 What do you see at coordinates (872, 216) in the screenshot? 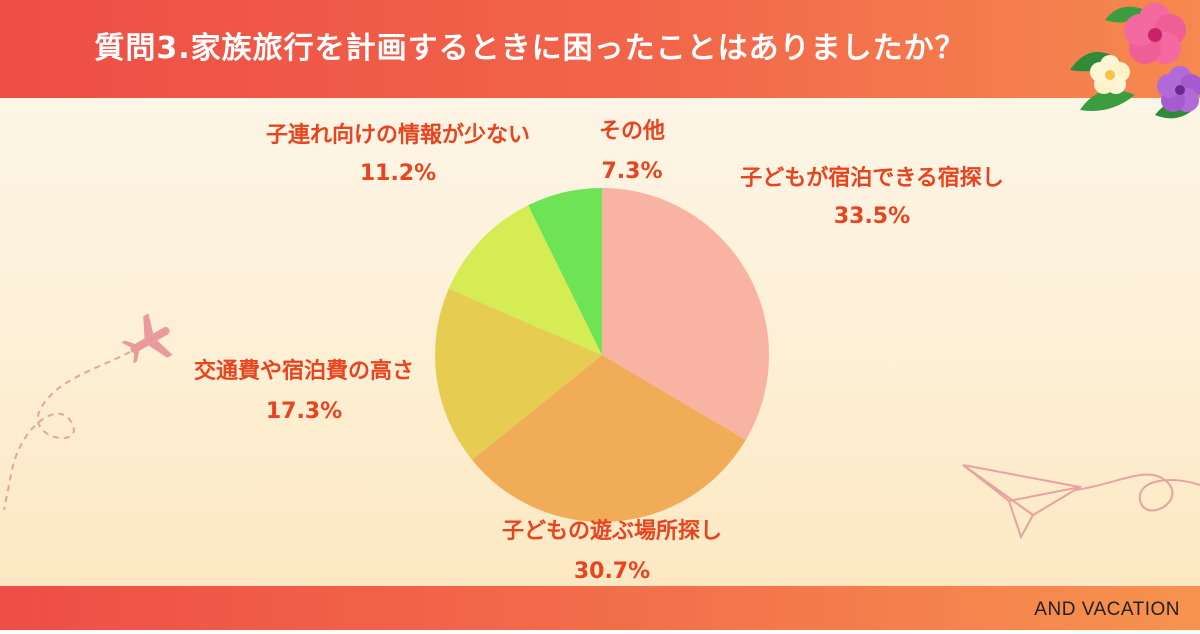
I see `slice-value-label: 33.5%` at bounding box center [872, 216].